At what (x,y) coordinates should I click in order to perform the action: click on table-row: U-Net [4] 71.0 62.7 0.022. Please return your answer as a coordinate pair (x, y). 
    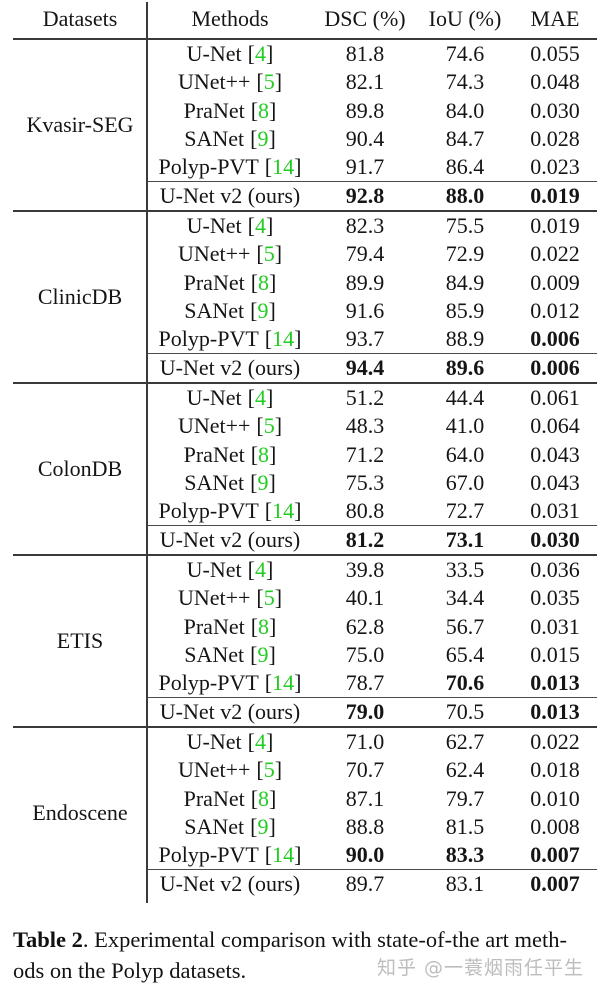
    Looking at the image, I should click on (372, 742).